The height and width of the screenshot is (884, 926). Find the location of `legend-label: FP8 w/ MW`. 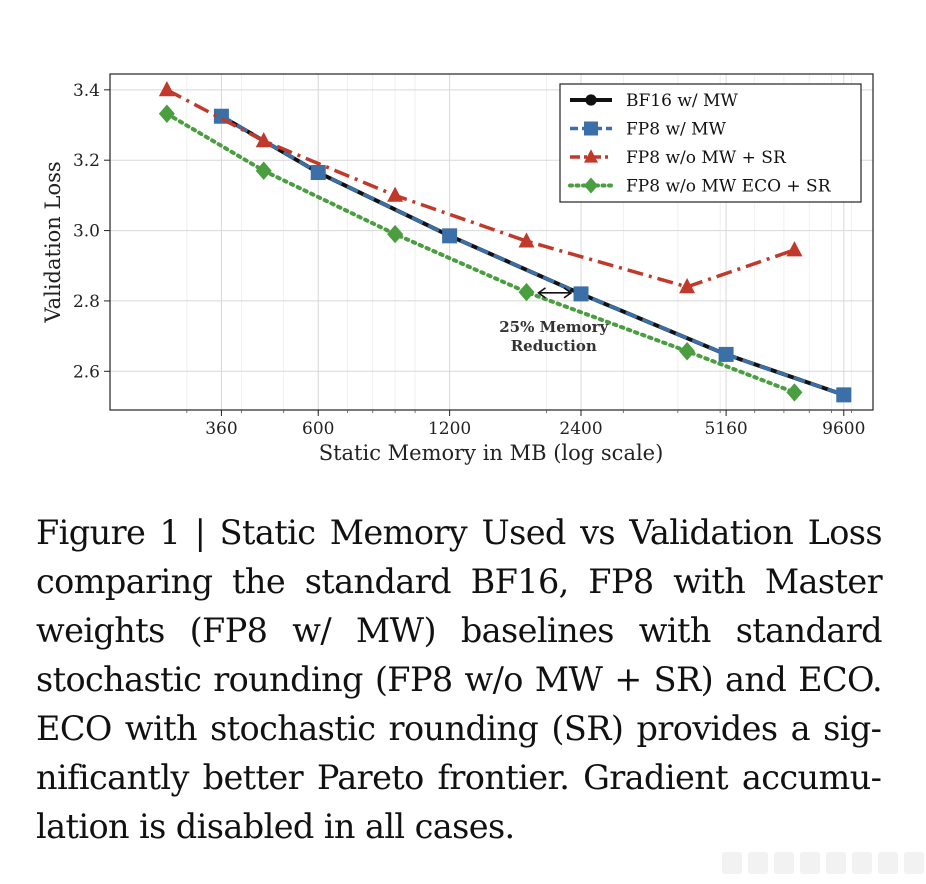

legend-label: FP8 w/ MW is located at coordinates (676, 130).